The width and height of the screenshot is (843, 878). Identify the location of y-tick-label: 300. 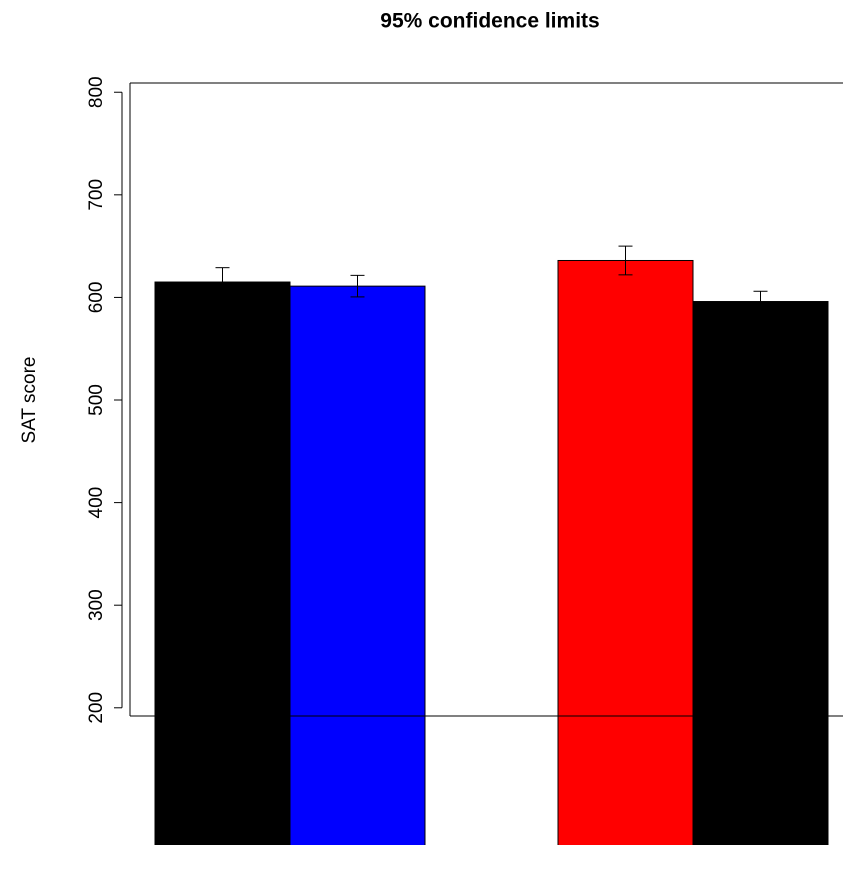
(96, 605).